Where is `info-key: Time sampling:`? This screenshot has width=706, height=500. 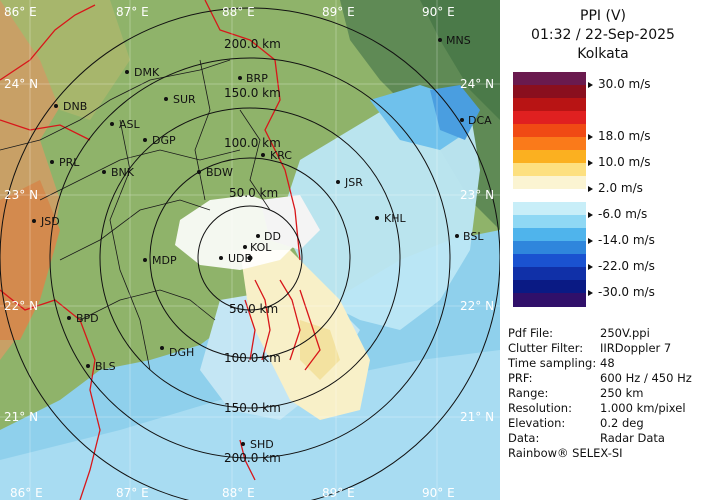 info-key: Time sampling: is located at coordinates (552, 363).